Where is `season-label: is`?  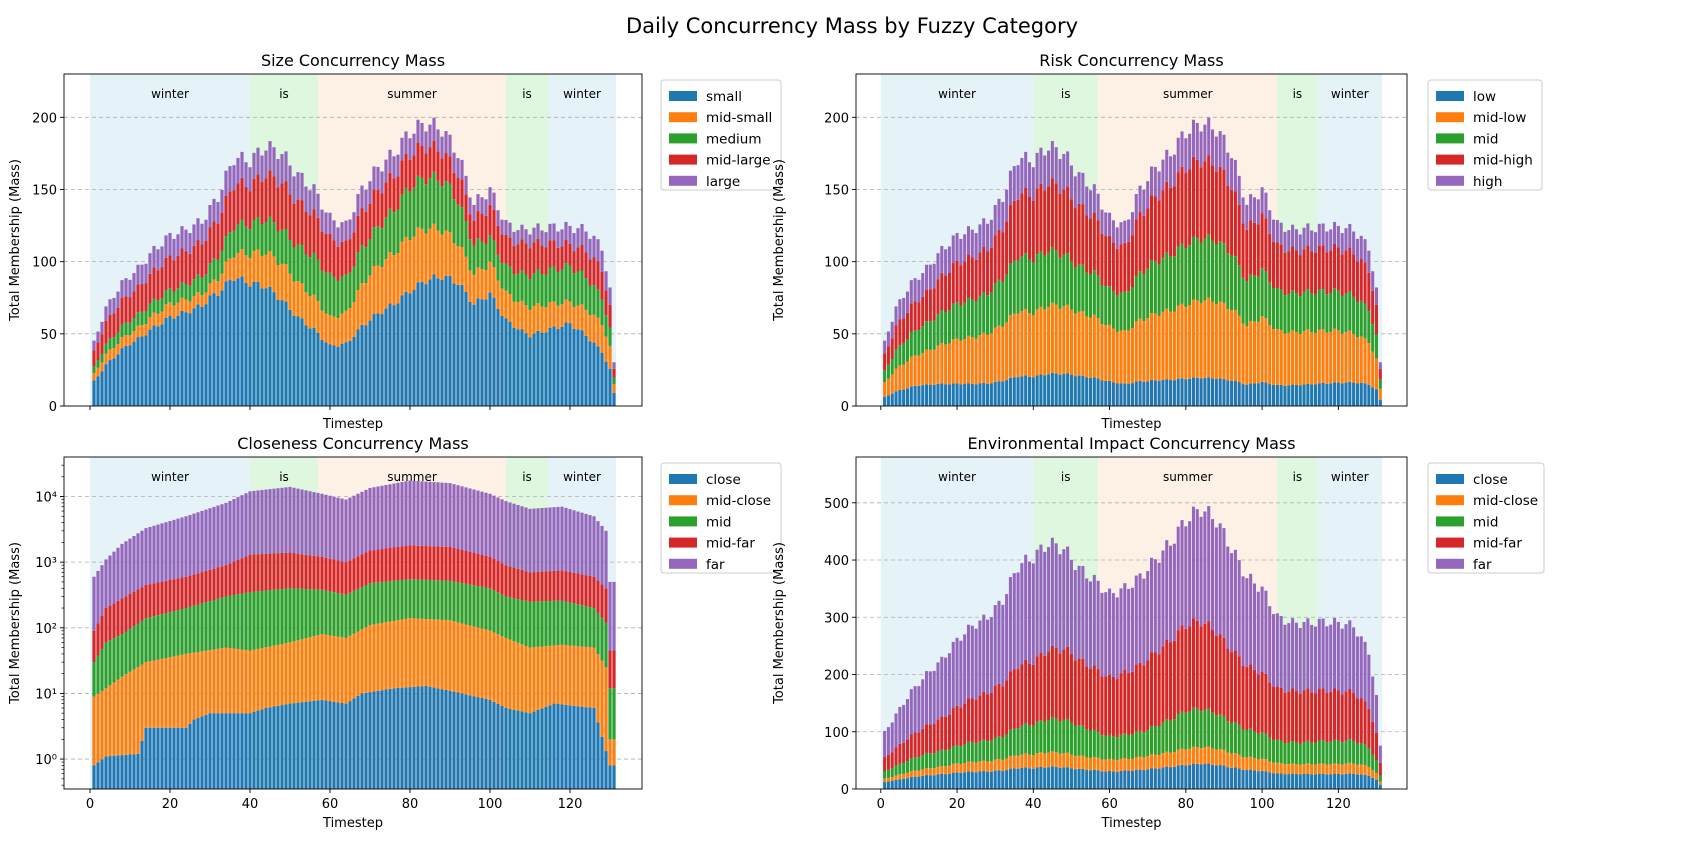
season-label: is is located at coordinates (527, 477).